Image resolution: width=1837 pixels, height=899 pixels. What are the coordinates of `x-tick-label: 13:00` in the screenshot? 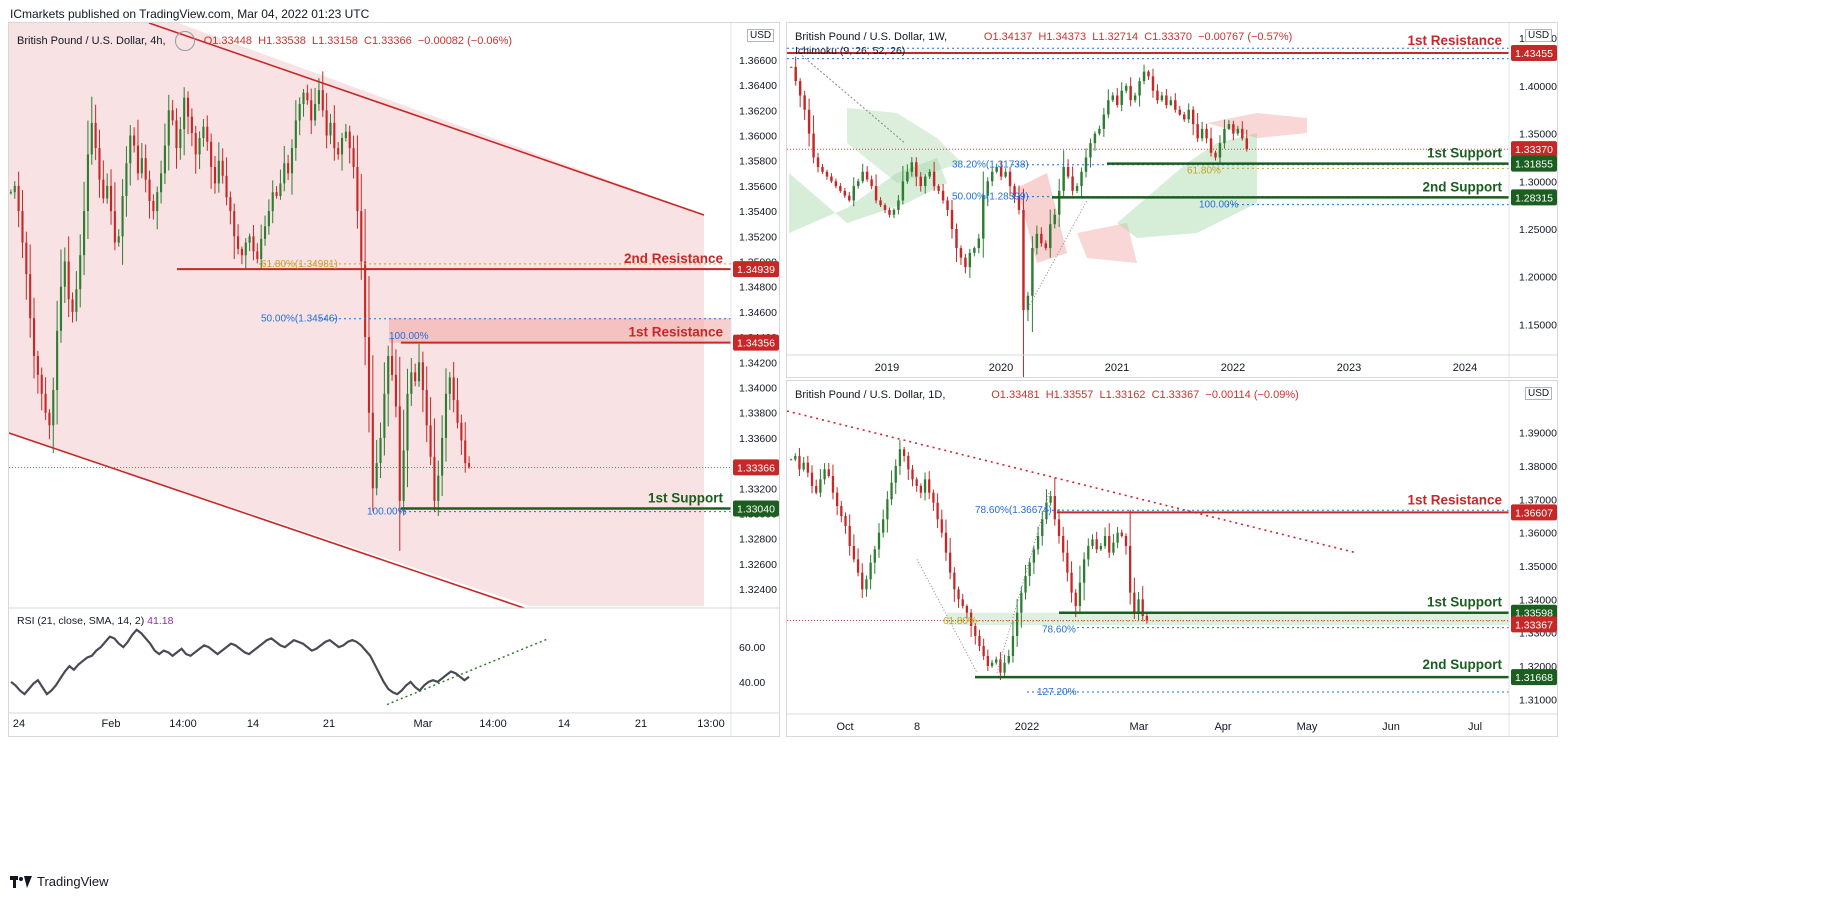 It's located at (711, 724).